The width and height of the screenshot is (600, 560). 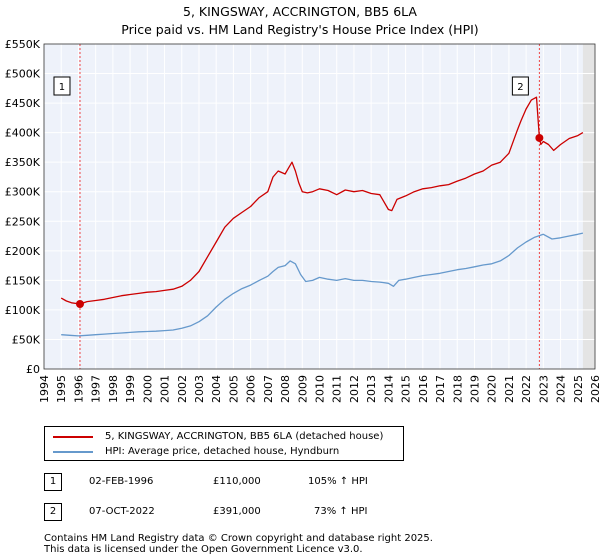 I want to click on x-tick-label: 2024, so click(x=561, y=389).